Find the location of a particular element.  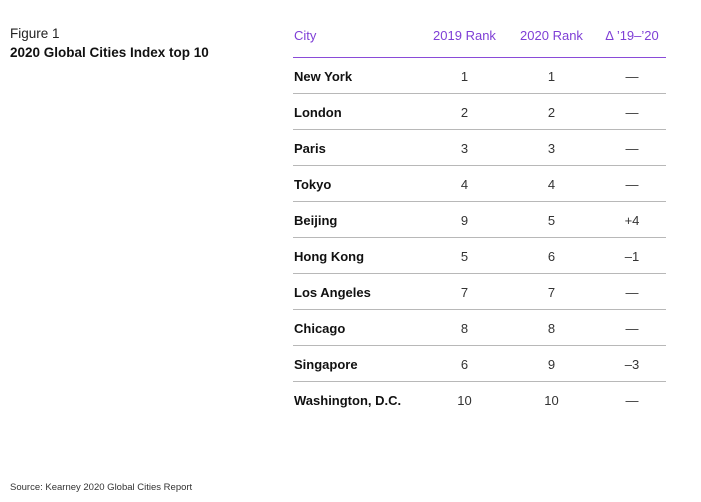

city-cell: Los Angeles is located at coordinates (332, 292).